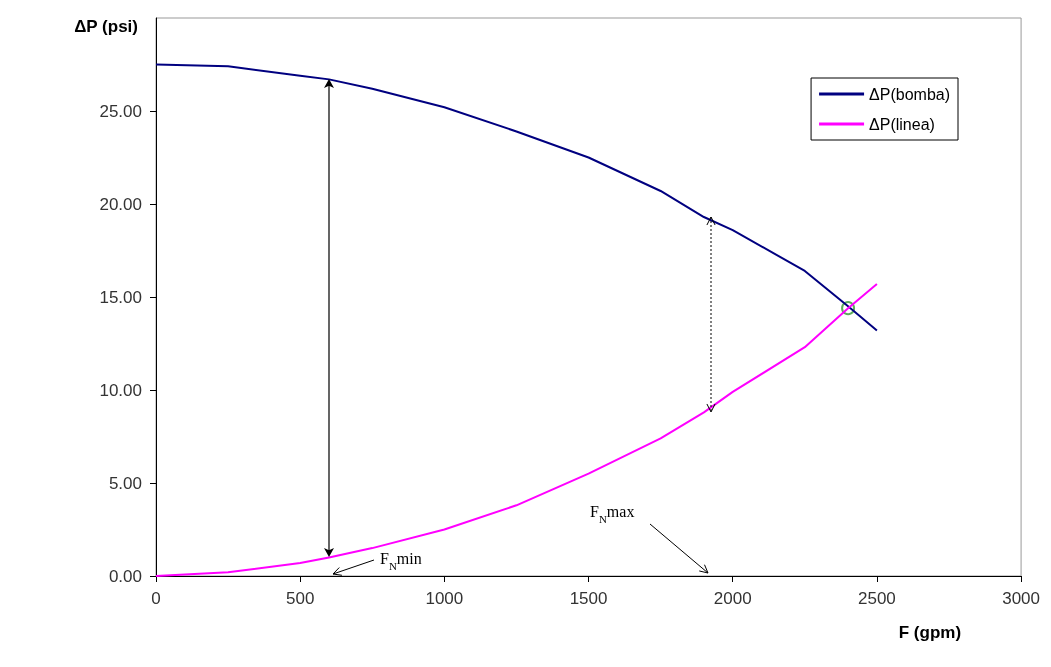  What do you see at coordinates (444, 598) in the screenshot?
I see `x-tick-label: 1000` at bounding box center [444, 598].